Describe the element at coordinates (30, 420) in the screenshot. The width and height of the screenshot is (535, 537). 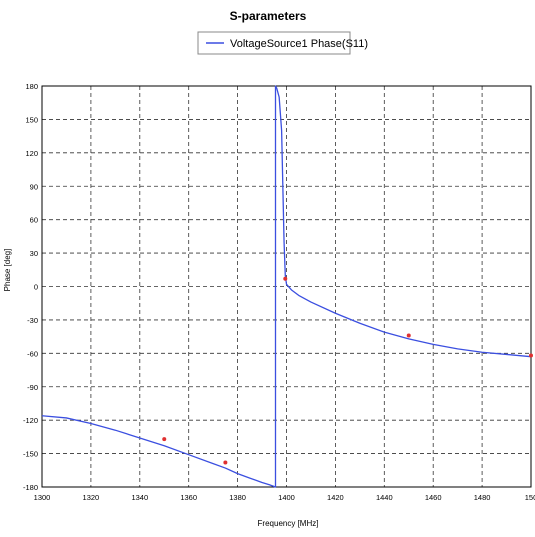
I see `y-tick-label: -120` at that location.